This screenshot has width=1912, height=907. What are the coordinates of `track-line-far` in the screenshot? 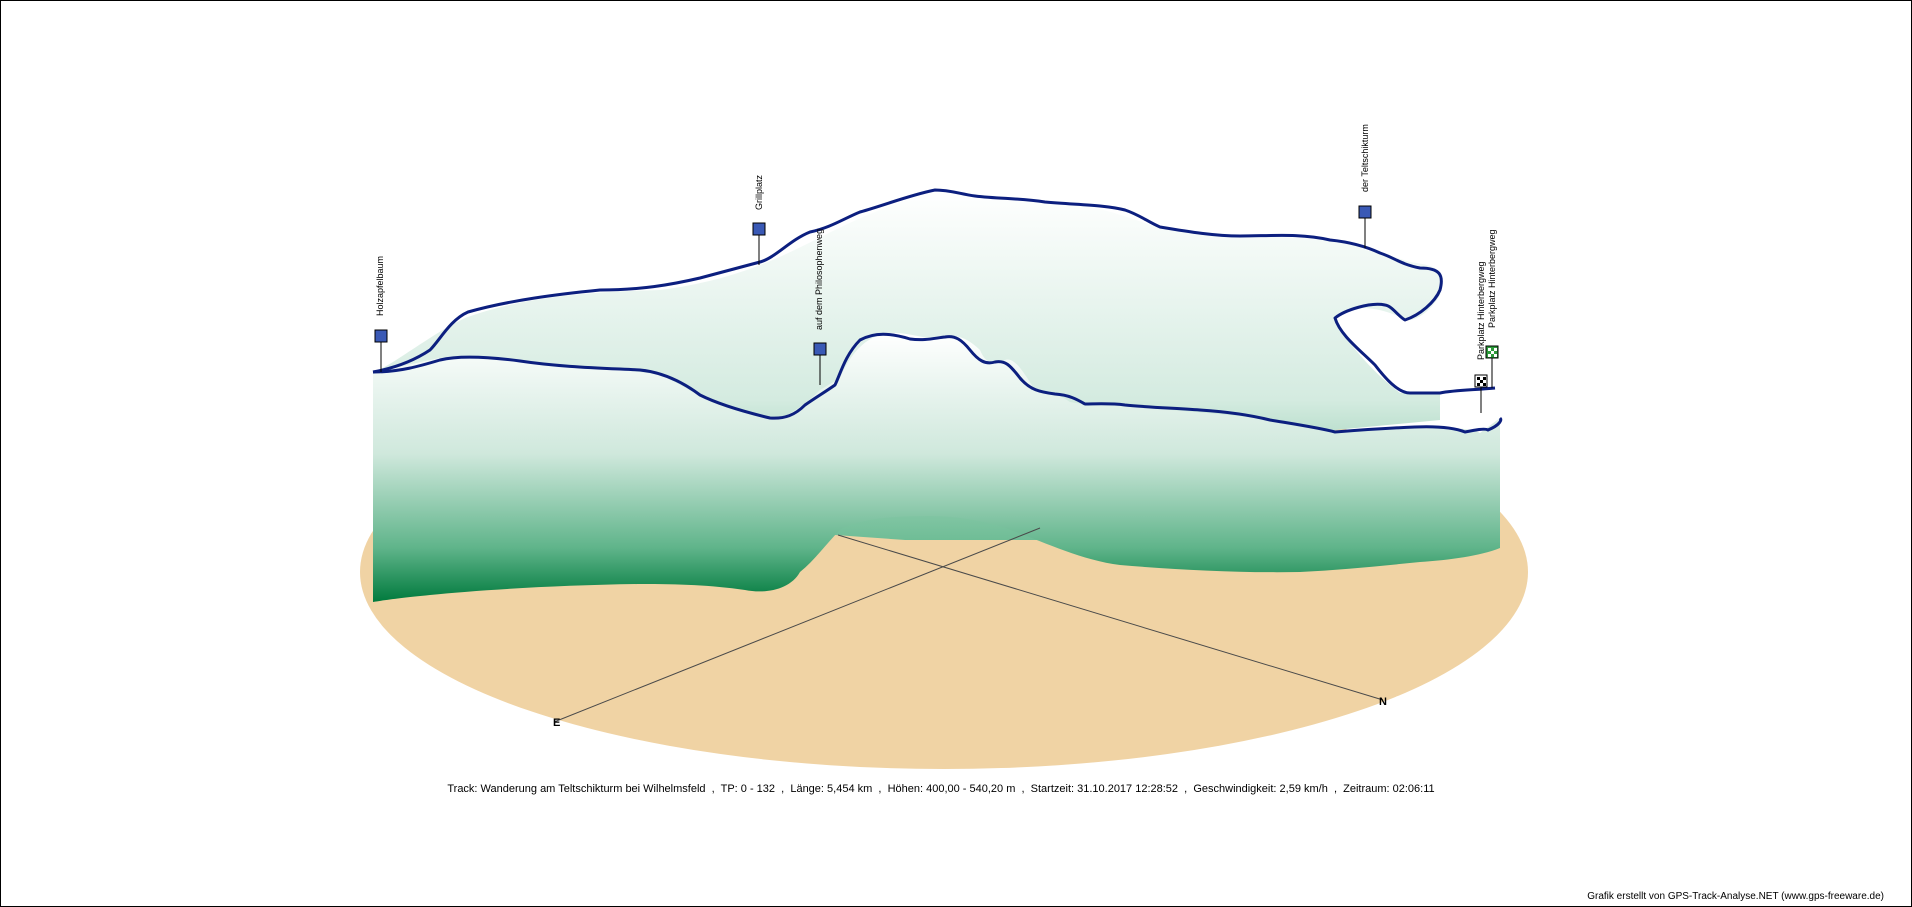 It's located at (934, 291).